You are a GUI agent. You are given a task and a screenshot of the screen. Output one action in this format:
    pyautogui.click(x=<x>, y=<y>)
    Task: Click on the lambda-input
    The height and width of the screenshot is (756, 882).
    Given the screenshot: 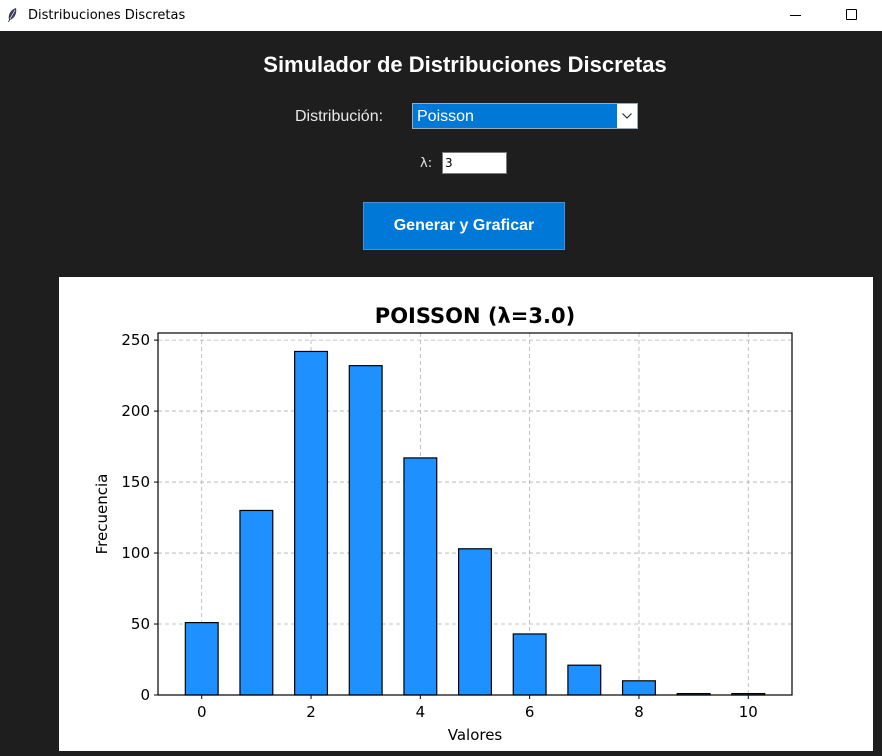 What is the action you would take?
    pyautogui.click(x=474, y=163)
    